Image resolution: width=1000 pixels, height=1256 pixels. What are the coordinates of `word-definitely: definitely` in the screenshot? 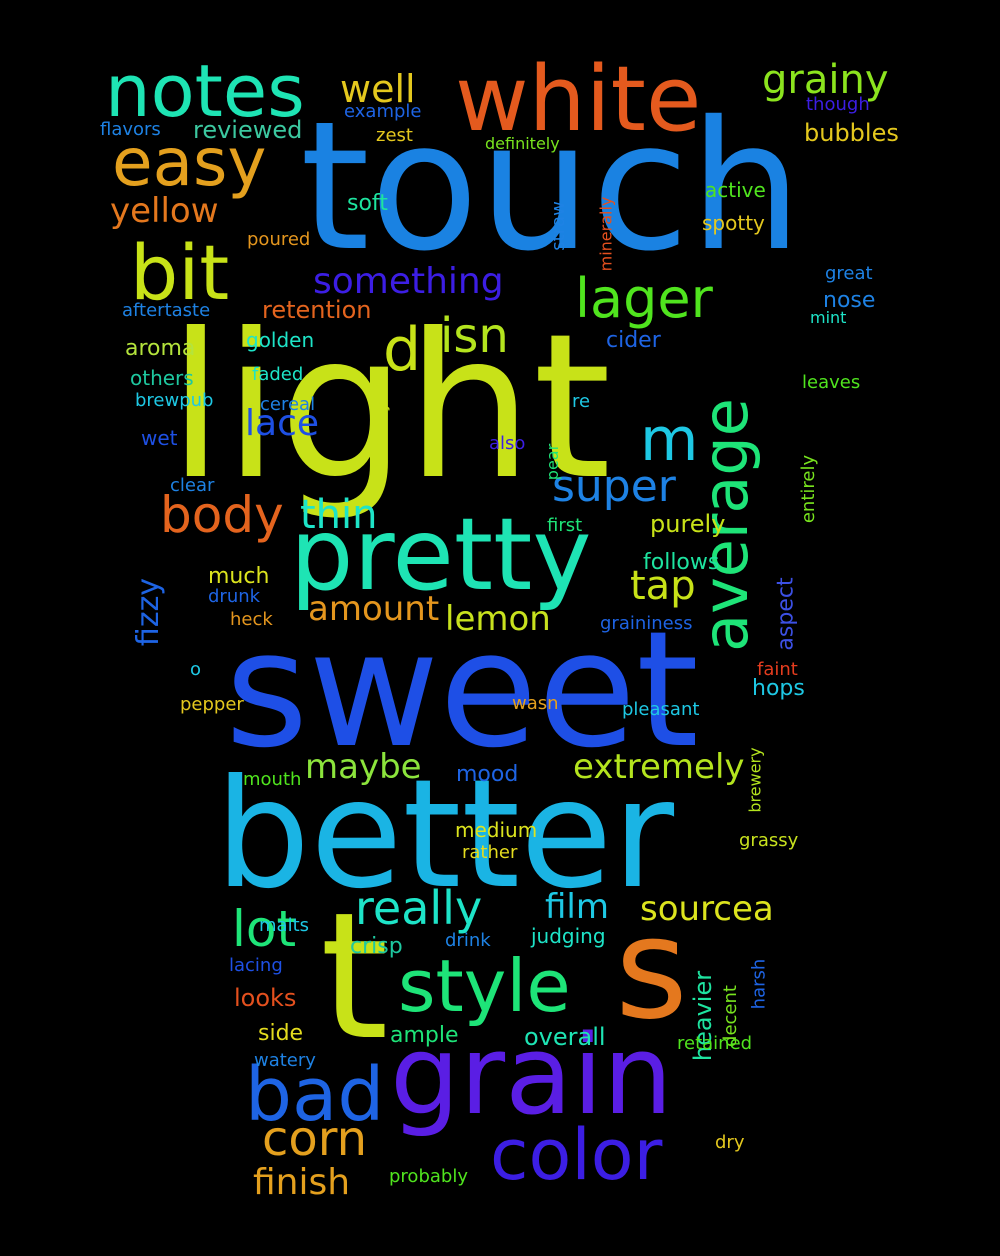 It's located at (522, 143).